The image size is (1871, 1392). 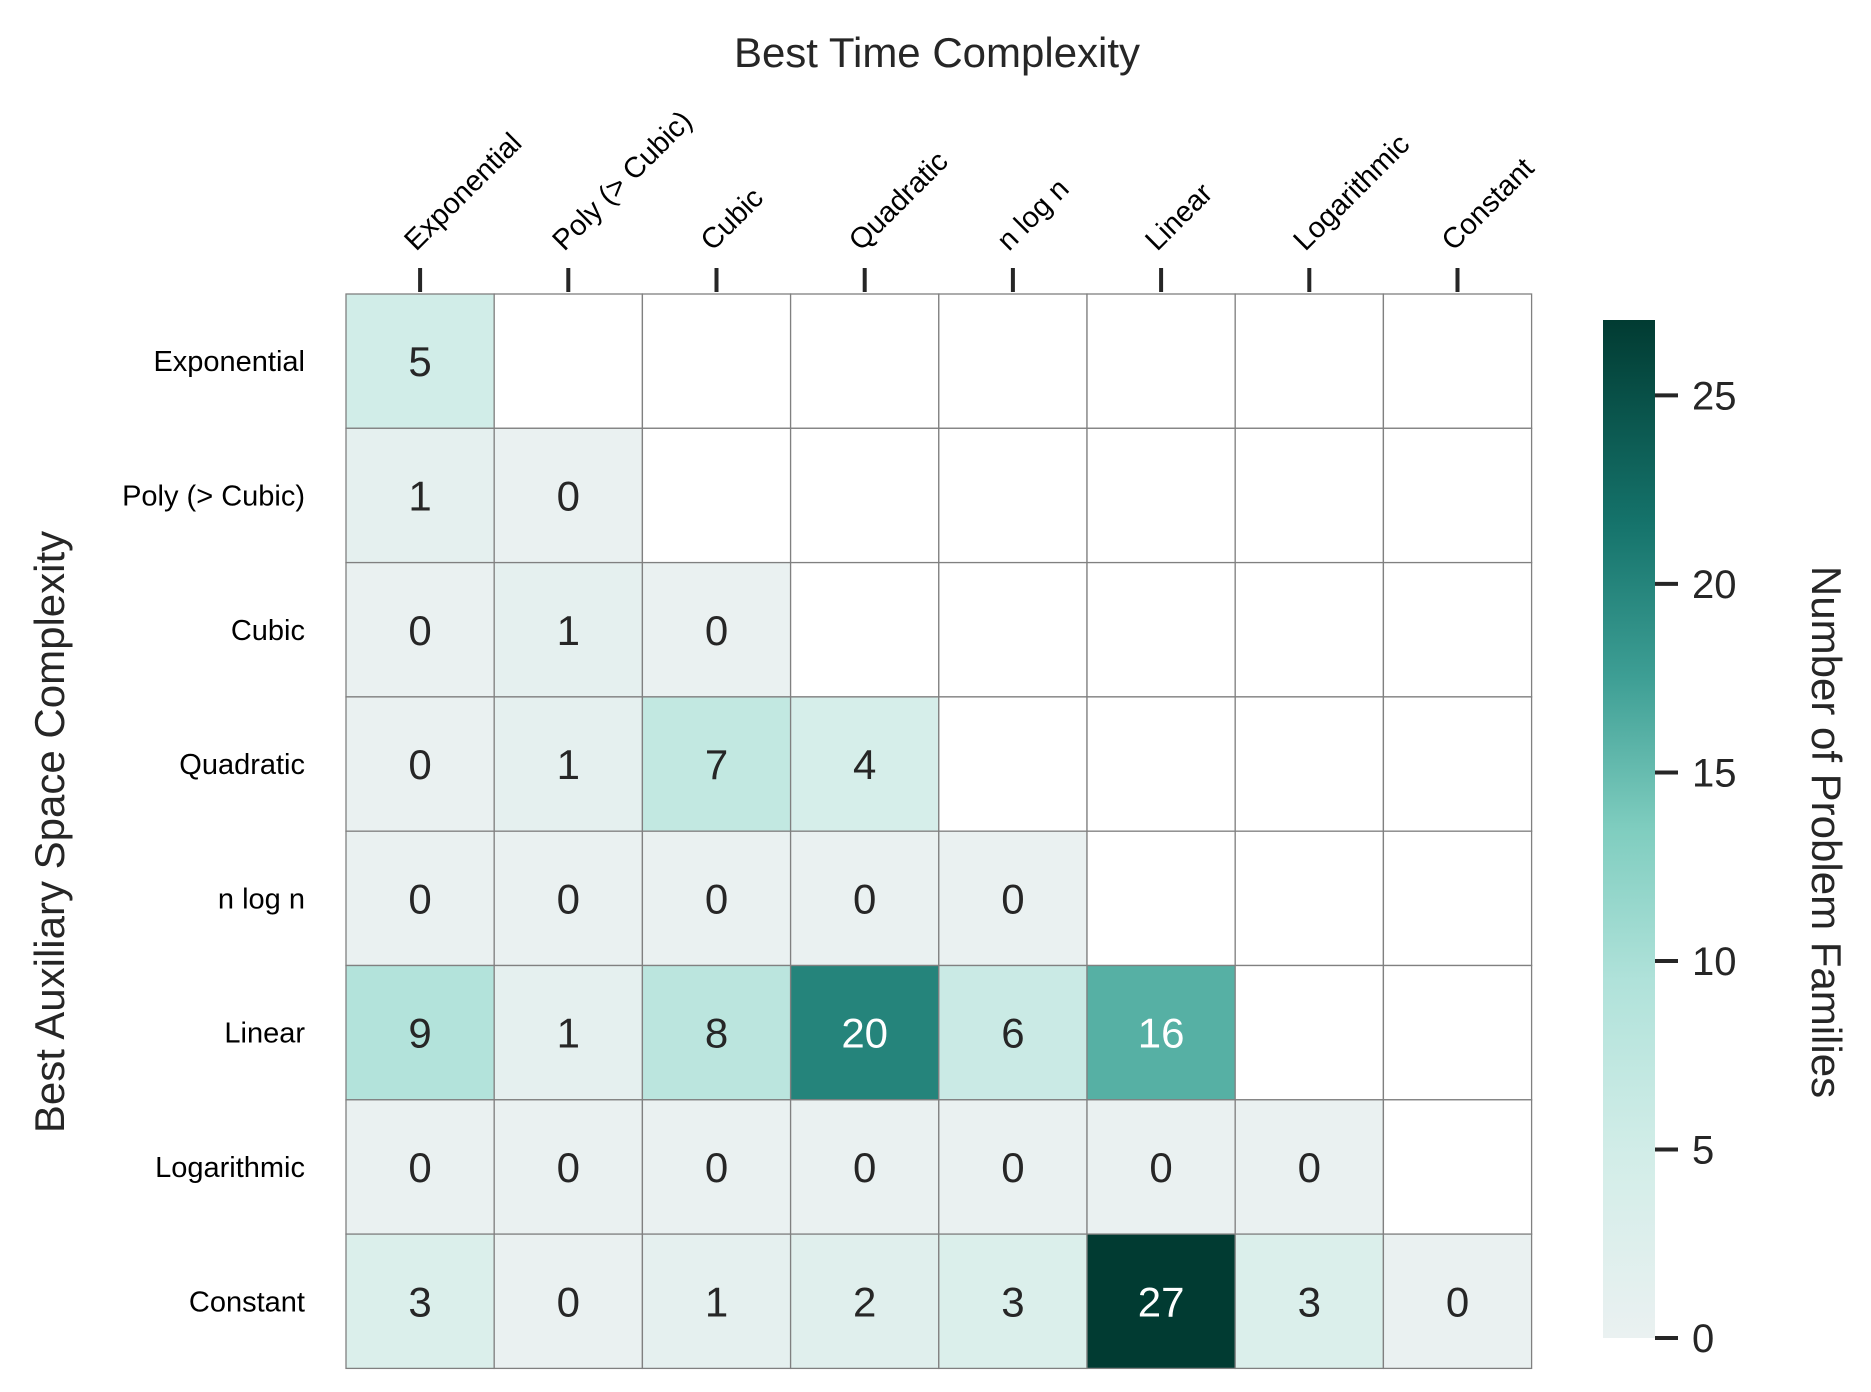 What do you see at coordinates (230, 1168) in the screenshot?
I see `y-tick-label: Logarithmic` at bounding box center [230, 1168].